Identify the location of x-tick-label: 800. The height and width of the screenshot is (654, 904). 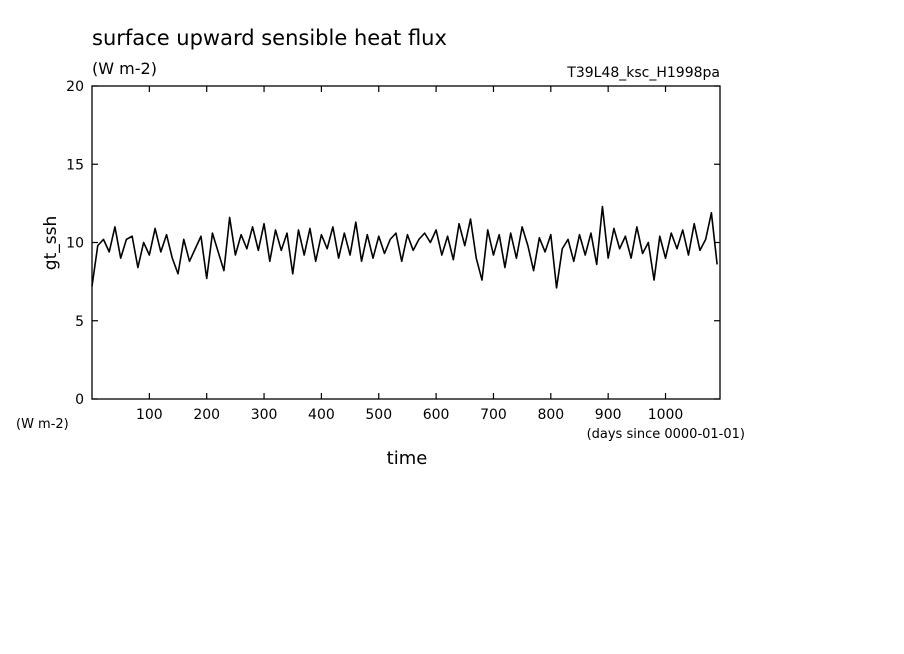
(550, 415).